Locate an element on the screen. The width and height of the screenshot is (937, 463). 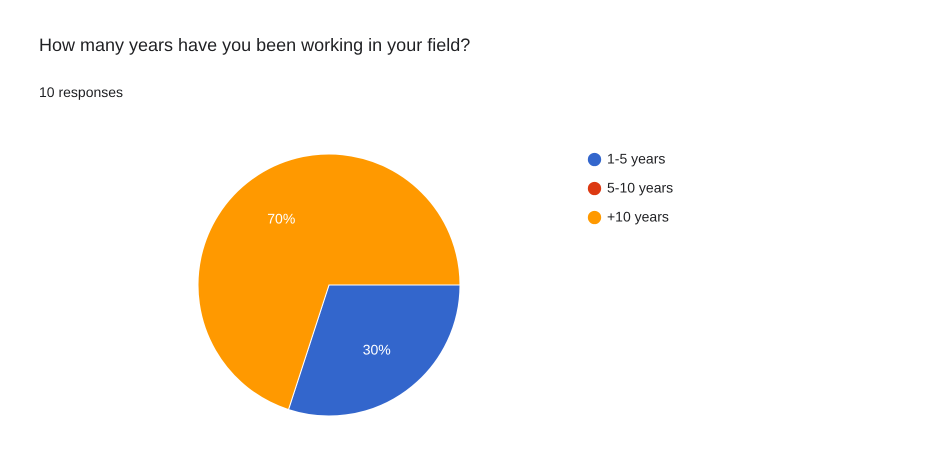
legend-label: +10 years is located at coordinates (638, 216).